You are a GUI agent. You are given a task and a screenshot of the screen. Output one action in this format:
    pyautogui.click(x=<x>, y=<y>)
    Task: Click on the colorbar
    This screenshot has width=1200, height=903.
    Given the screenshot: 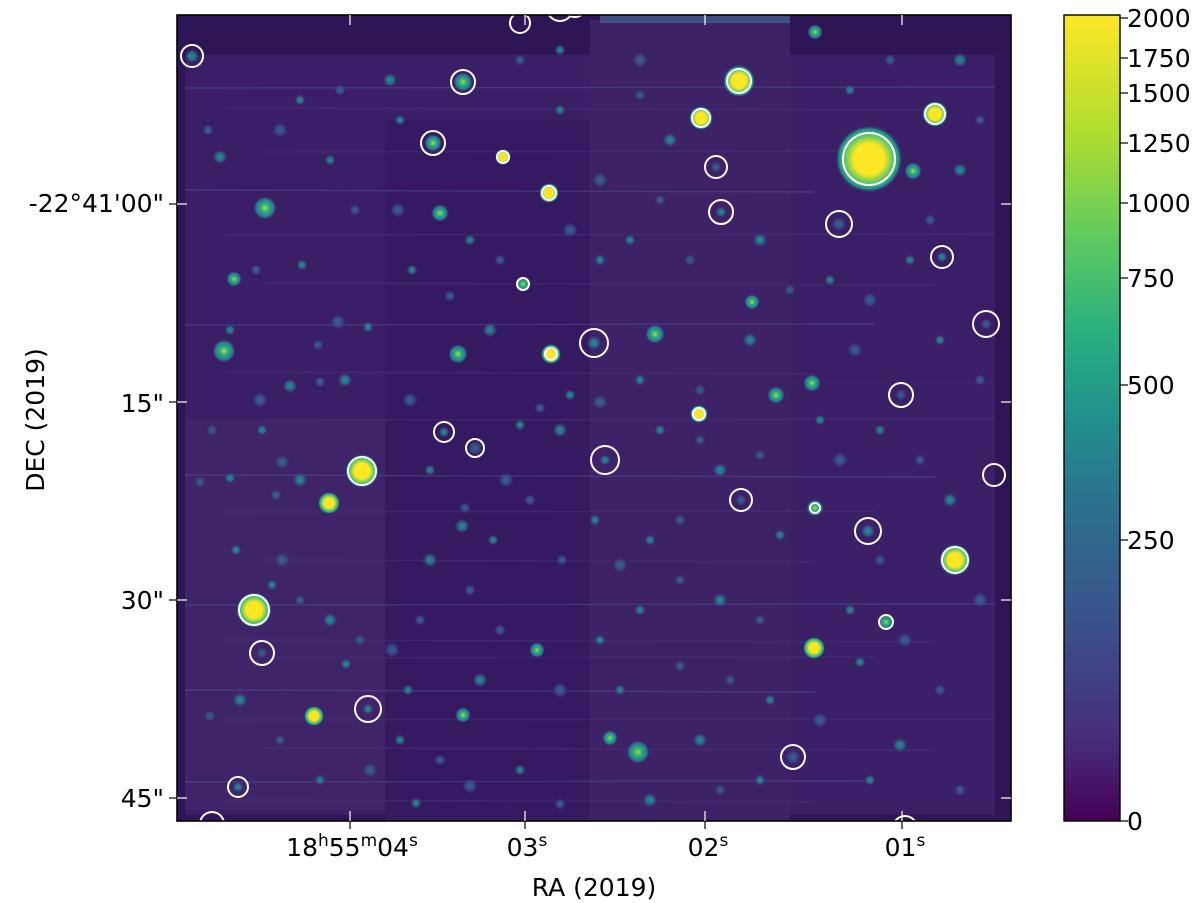 What is the action you would take?
    pyautogui.click(x=1092, y=418)
    